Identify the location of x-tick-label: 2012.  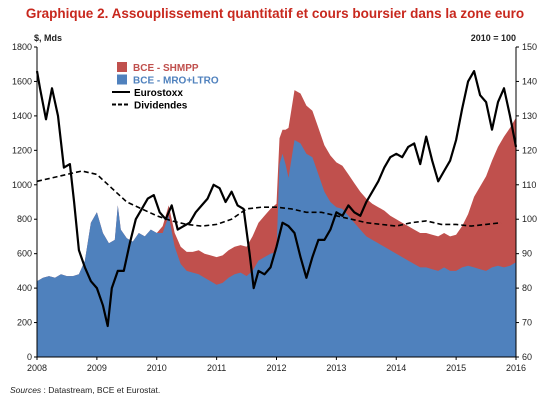
(276, 368).